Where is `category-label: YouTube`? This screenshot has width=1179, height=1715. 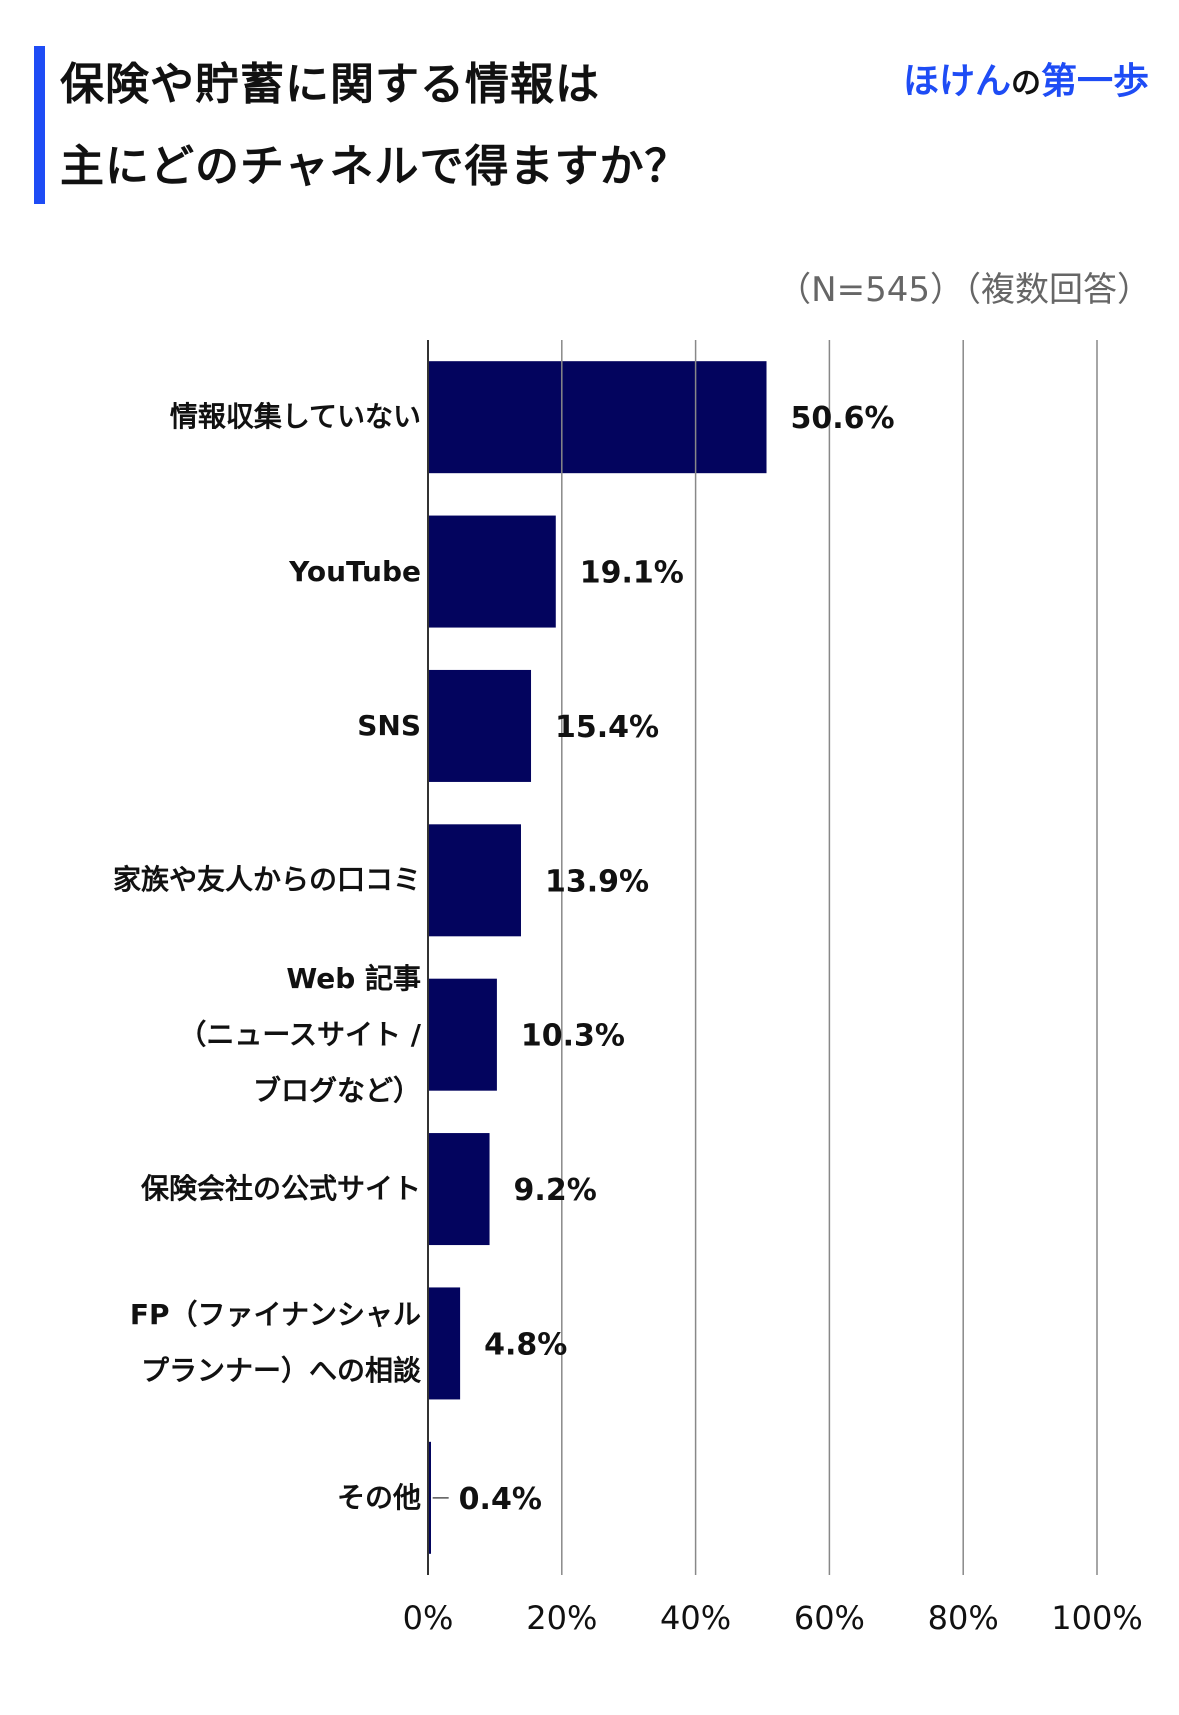 category-label: YouTube is located at coordinates (355, 572).